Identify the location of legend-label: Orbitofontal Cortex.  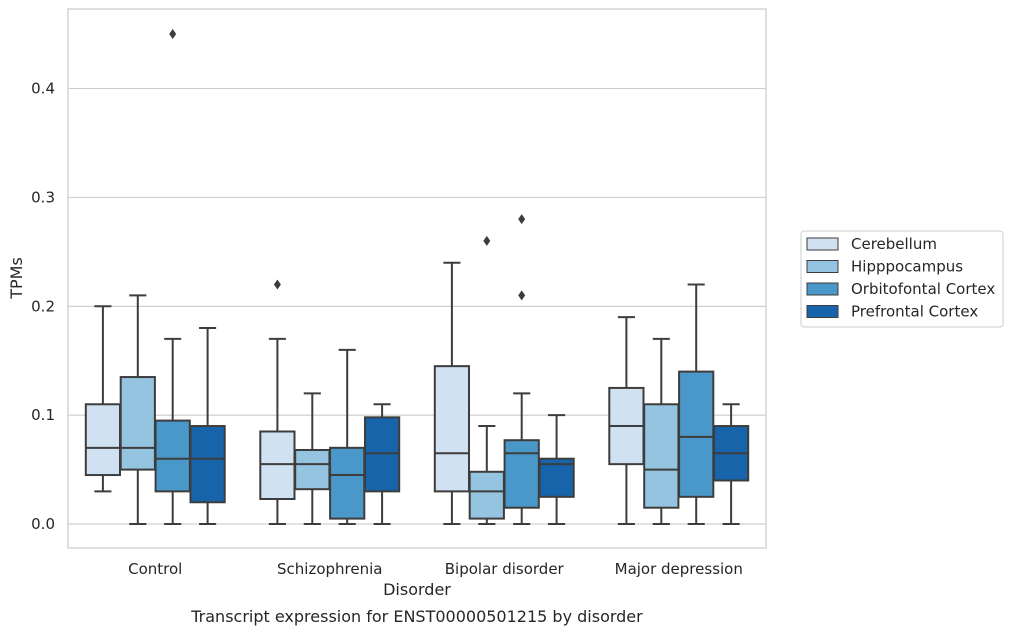
(923, 289).